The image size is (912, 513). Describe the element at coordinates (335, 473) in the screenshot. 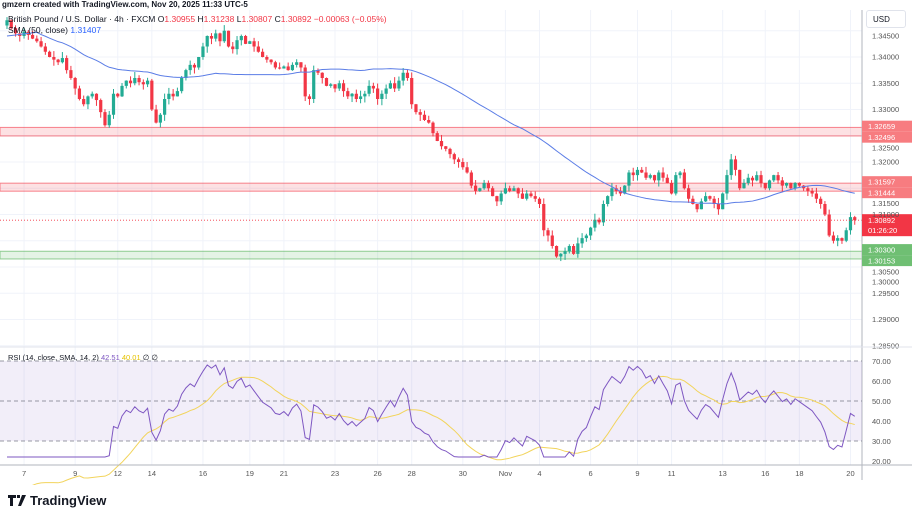

I see `time-tick-label: 23` at that location.